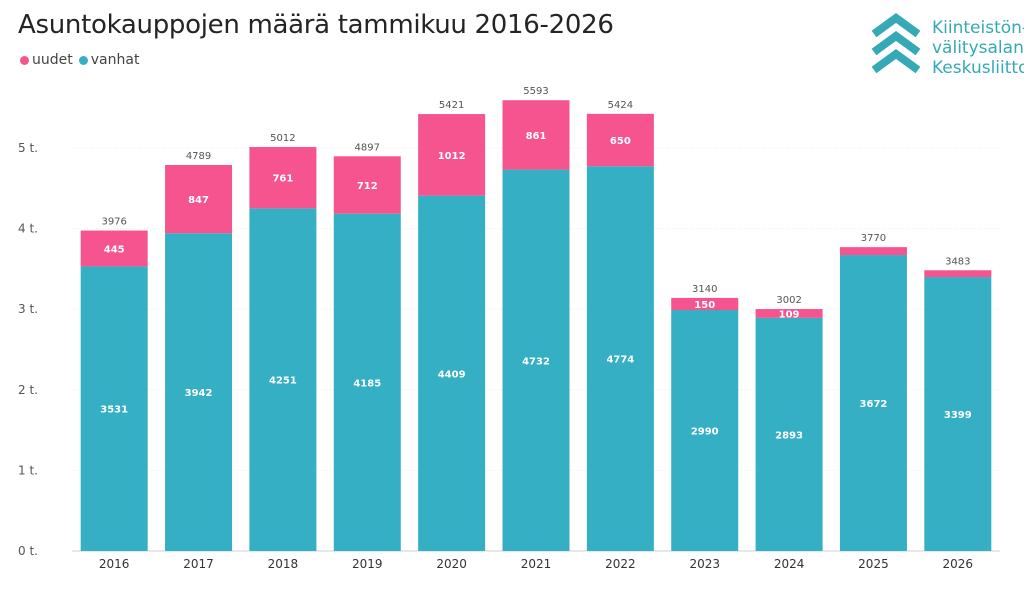 This screenshot has width=1024, height=597. I want to click on data-label-vanhat: 2990, so click(705, 432).